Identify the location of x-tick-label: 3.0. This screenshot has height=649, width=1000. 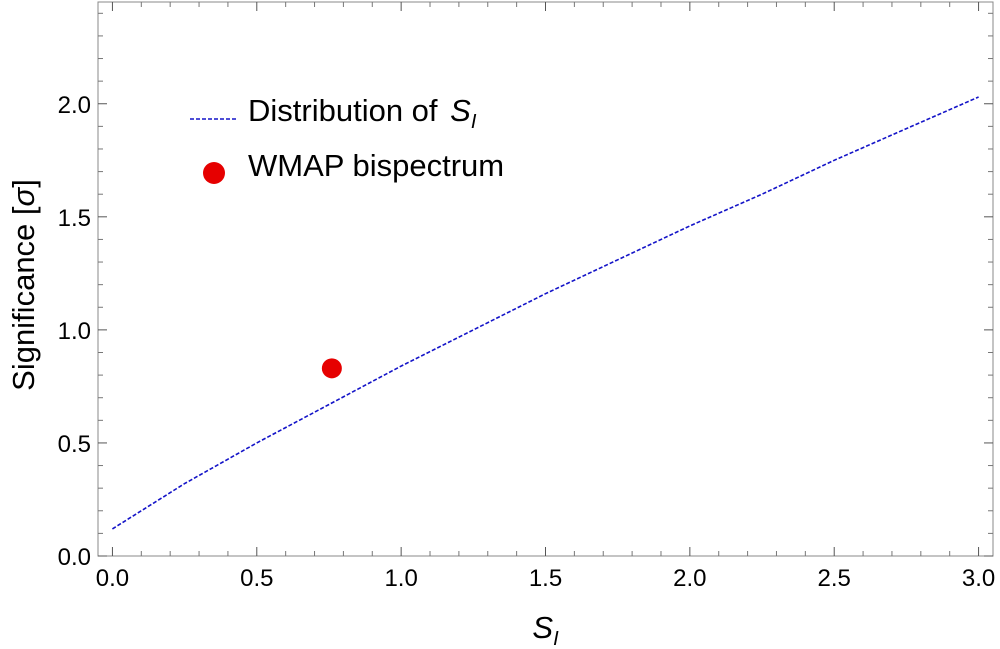
(978, 578).